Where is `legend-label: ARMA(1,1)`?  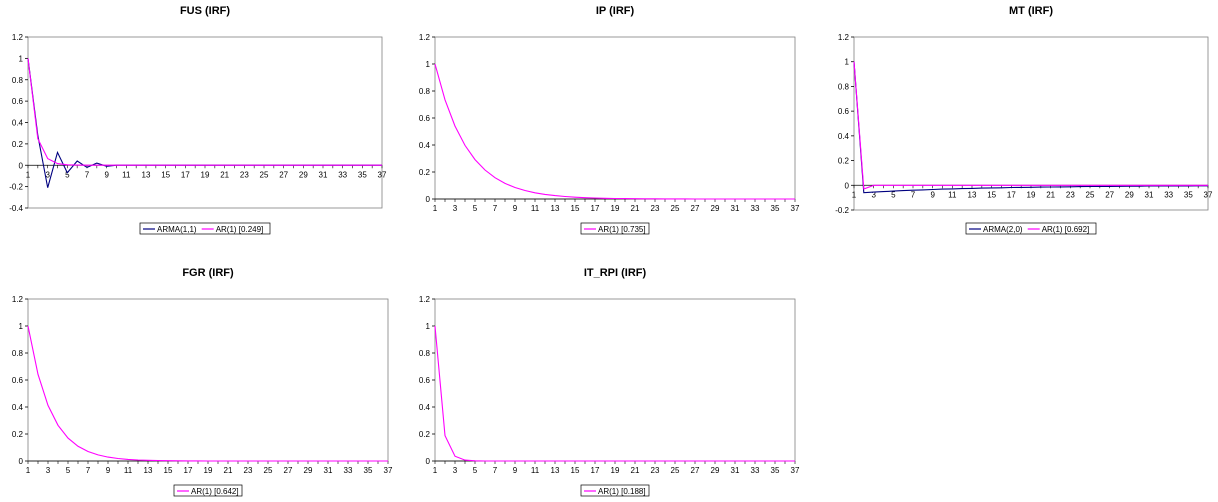 legend-label: ARMA(1,1) is located at coordinates (177, 229).